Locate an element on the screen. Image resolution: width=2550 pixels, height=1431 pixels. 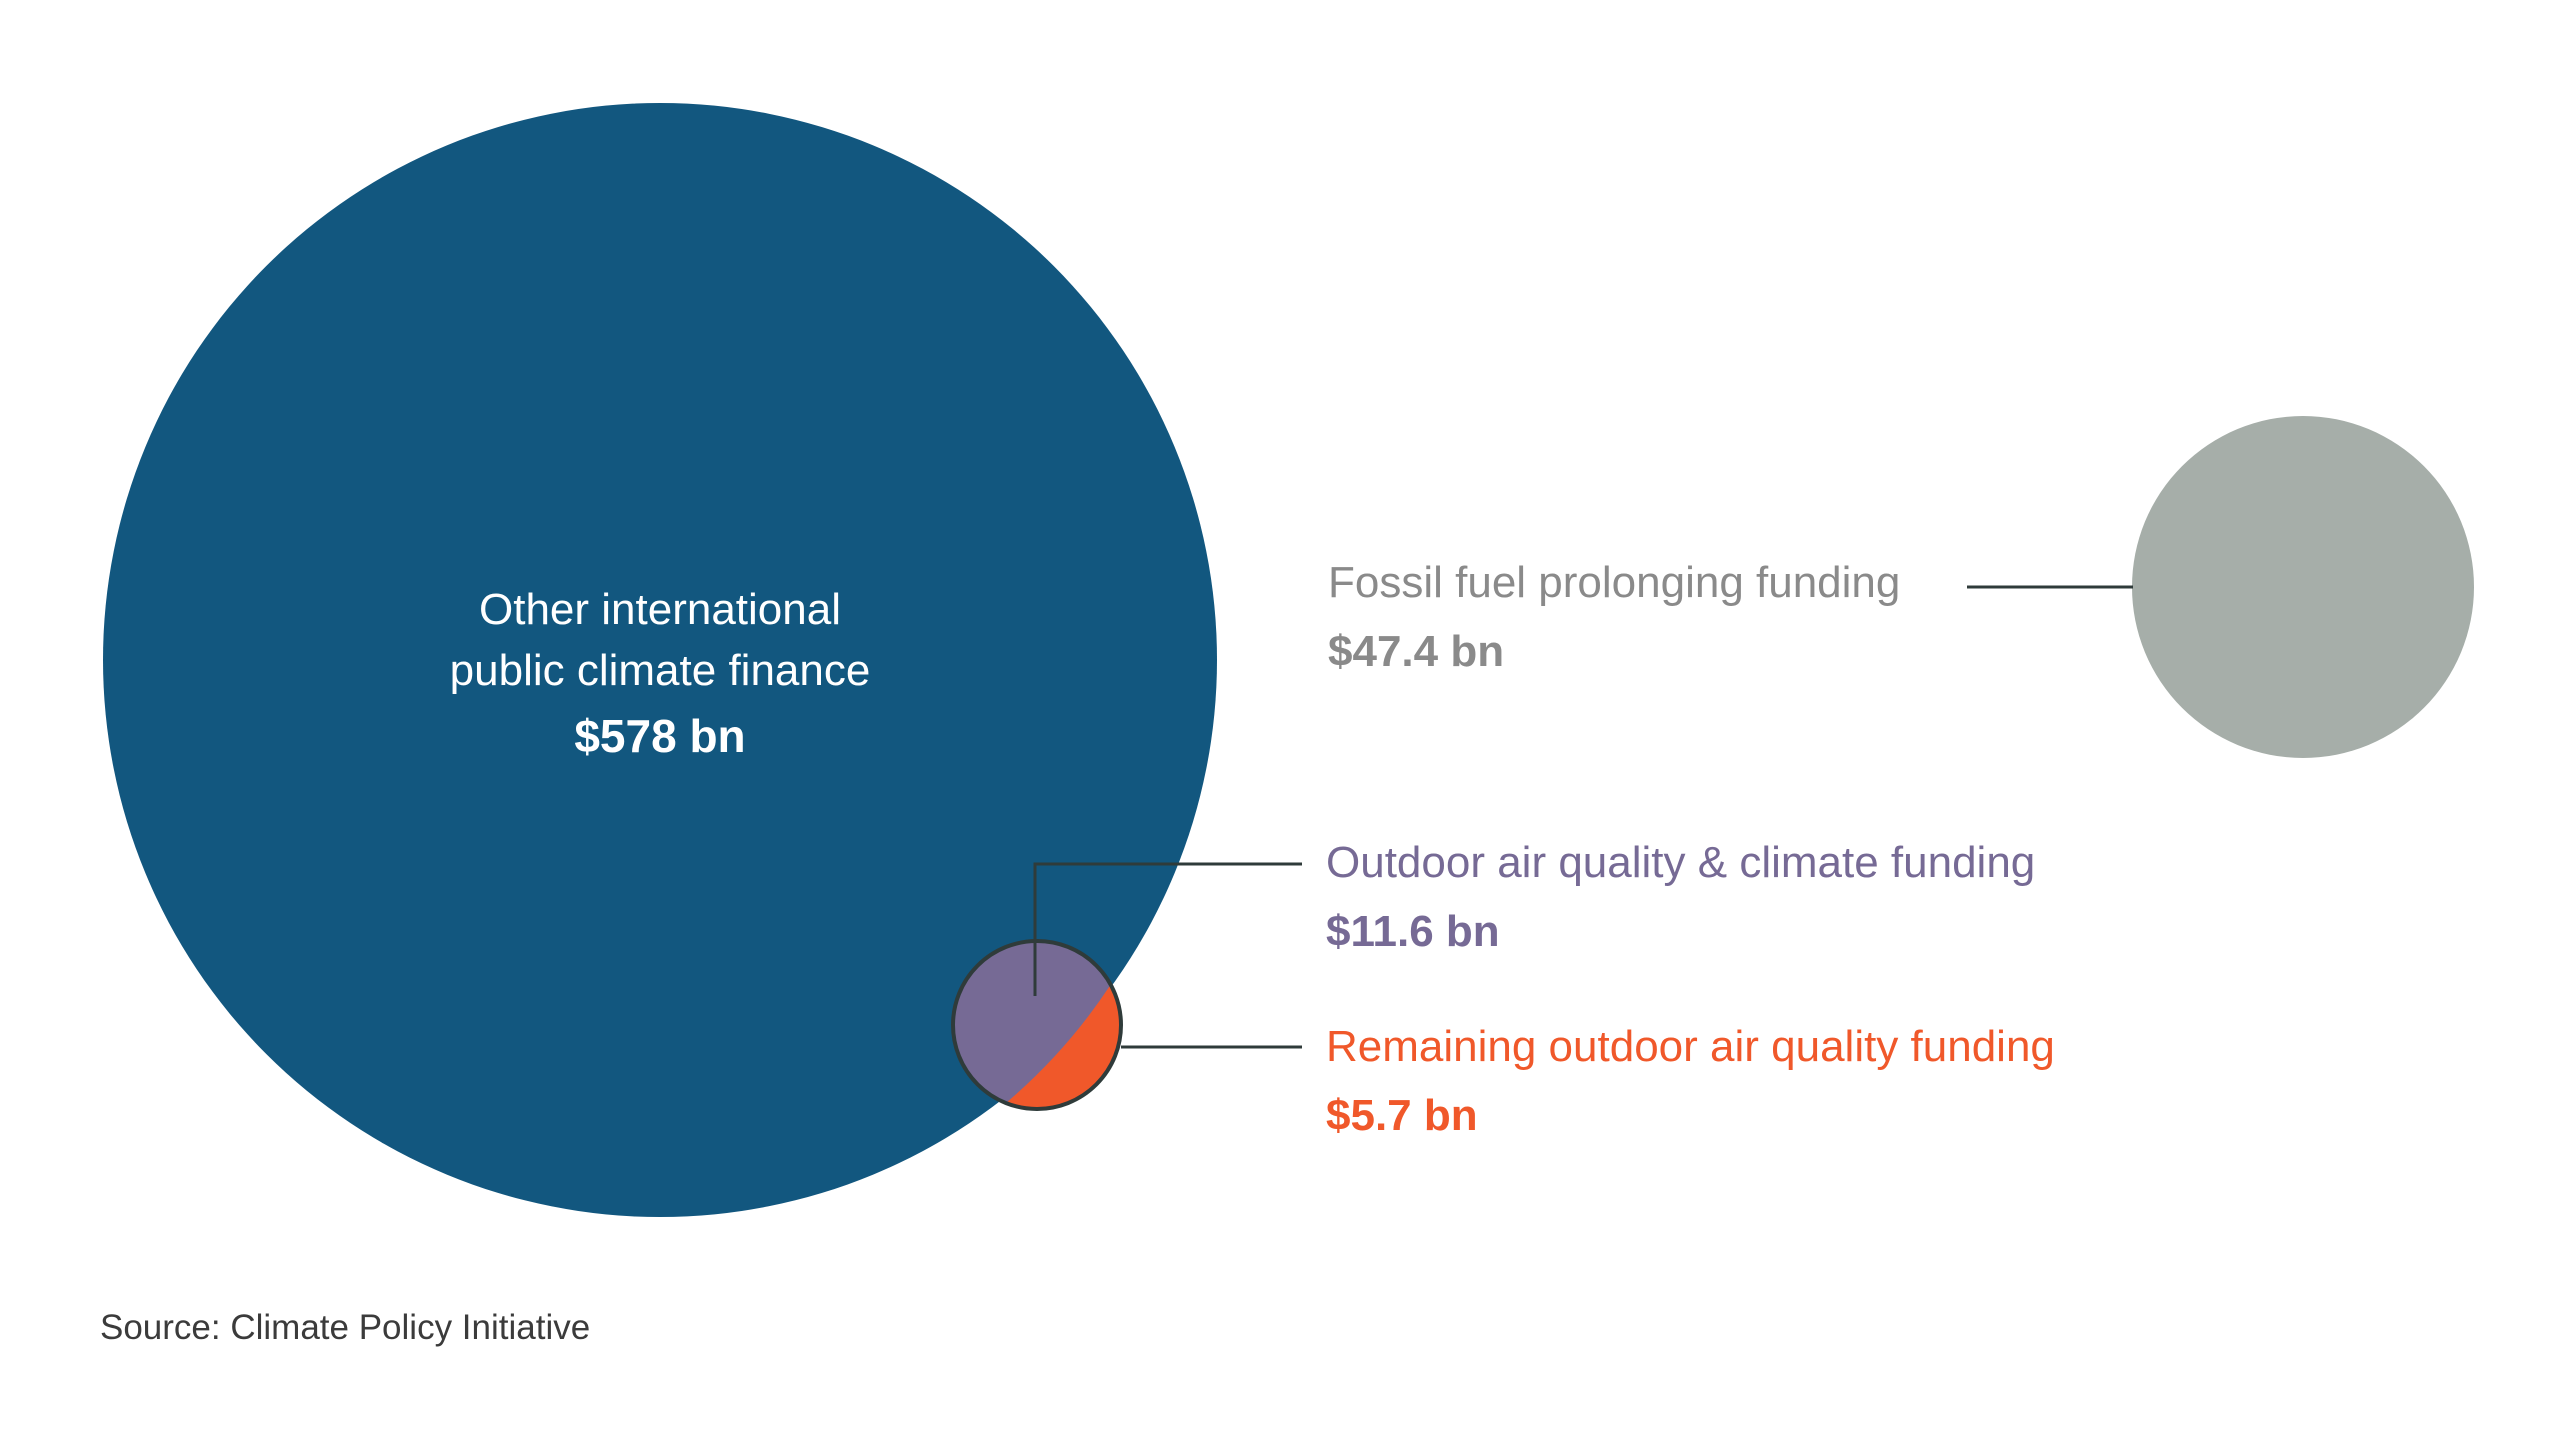
label-outdoor-air-climate: Outdoor air quality & climate funding is located at coordinates (1680, 862).